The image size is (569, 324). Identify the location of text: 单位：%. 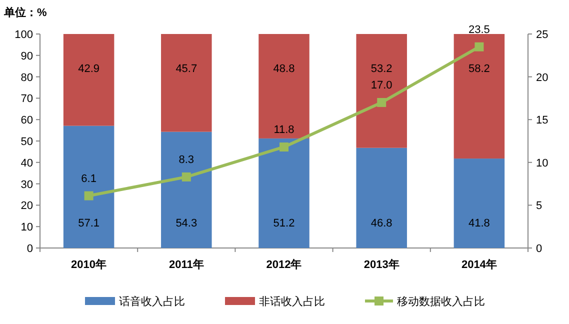
(25, 12).